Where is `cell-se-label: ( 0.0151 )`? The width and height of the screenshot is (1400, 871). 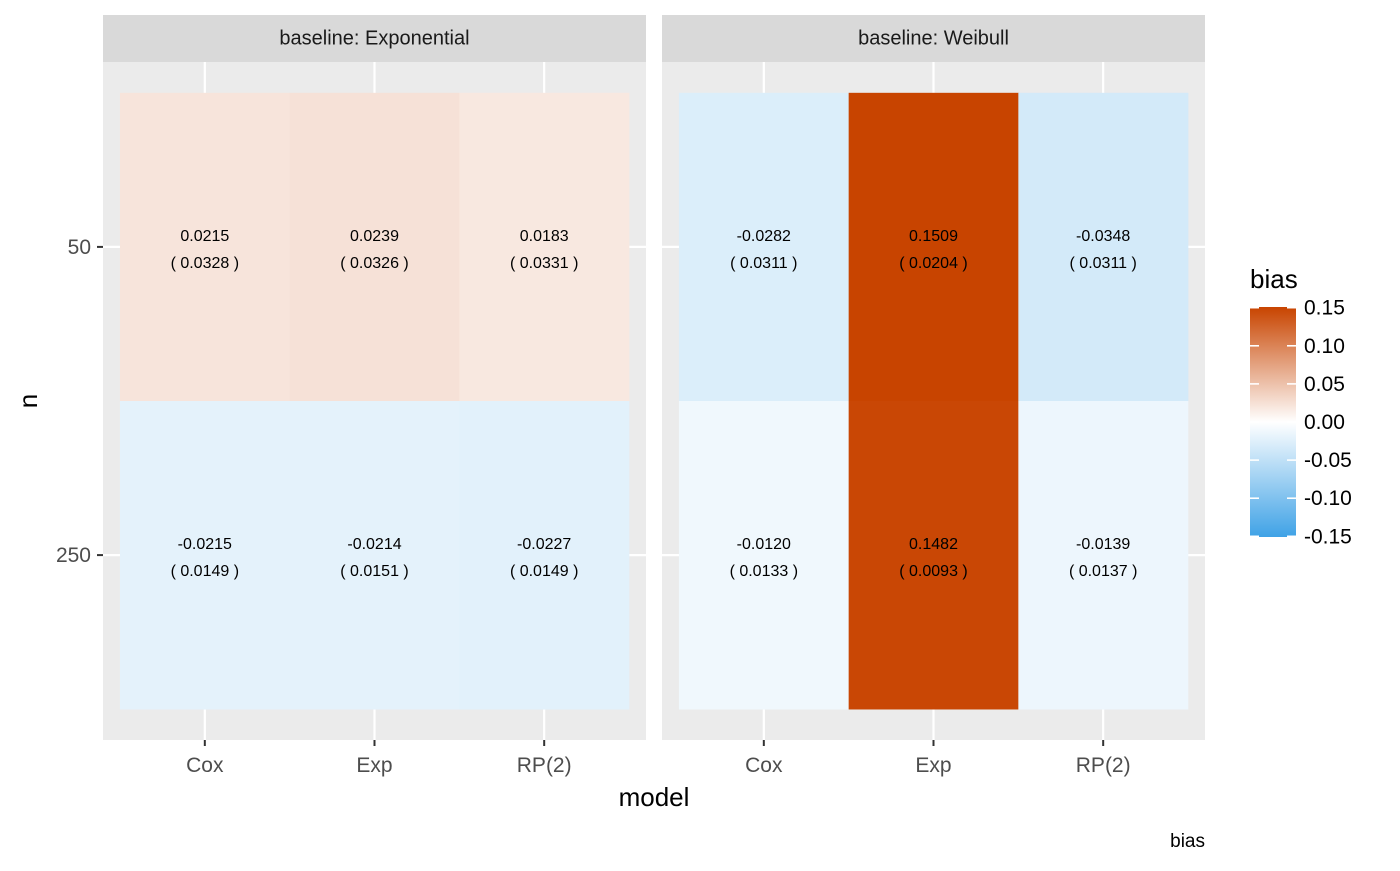 cell-se-label: ( 0.0151 ) is located at coordinates (374, 571).